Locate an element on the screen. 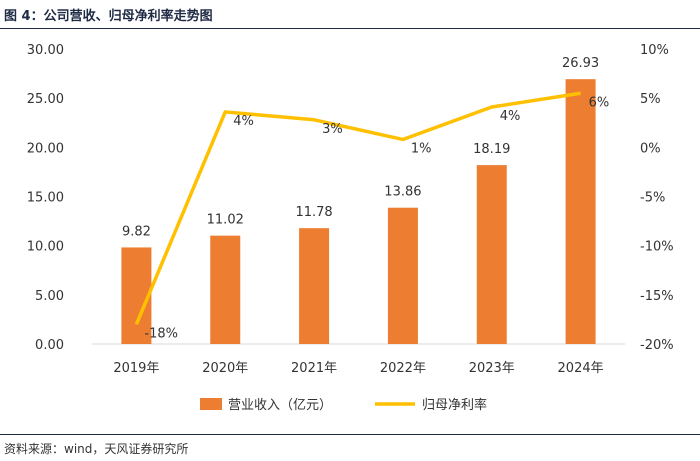  x-tick-label: 2020年 is located at coordinates (225, 368).